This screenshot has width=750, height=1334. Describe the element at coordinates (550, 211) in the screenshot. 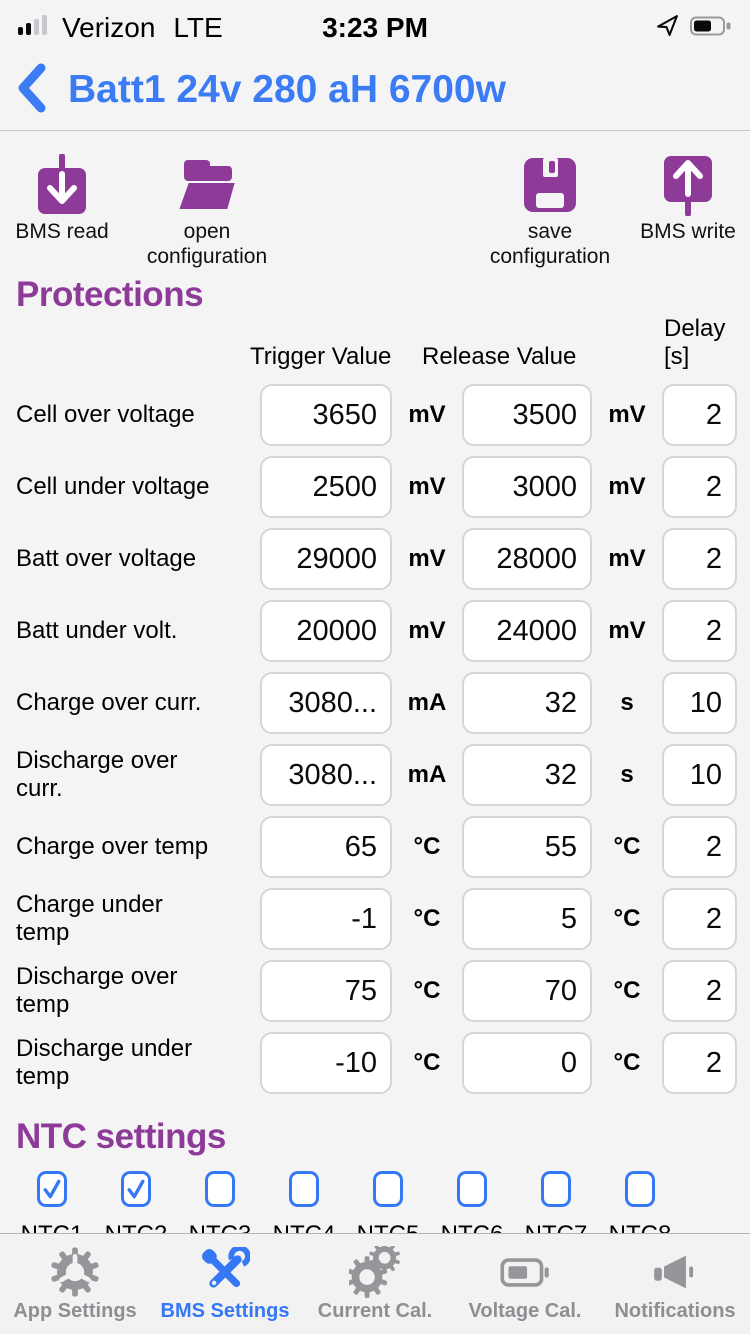

I see `save-configuration-button: save configuration` at that location.